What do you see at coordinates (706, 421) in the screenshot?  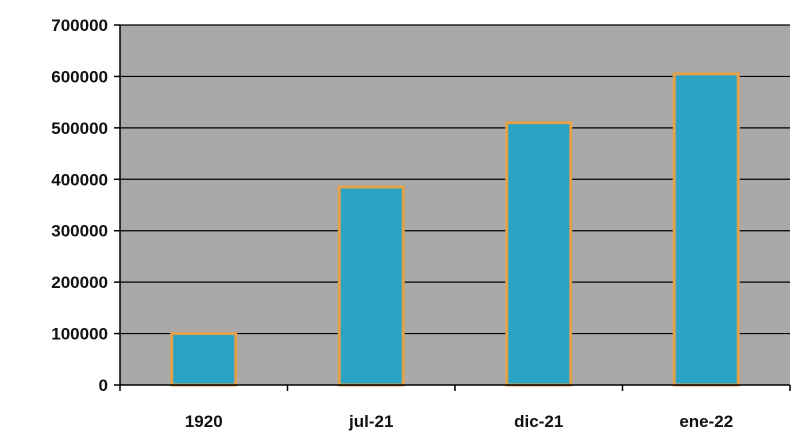 I see `x-tick-label: ene-22` at bounding box center [706, 421].